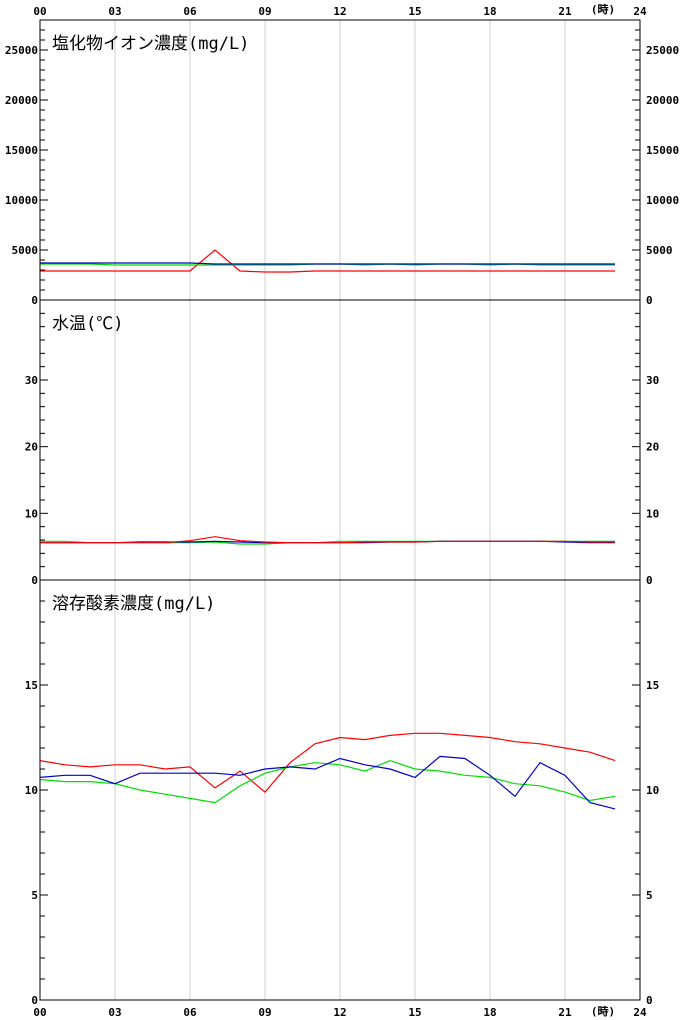 The height and width of the screenshot is (1020, 680). I want to click on x-tick-label-top: 15, so click(414, 11).